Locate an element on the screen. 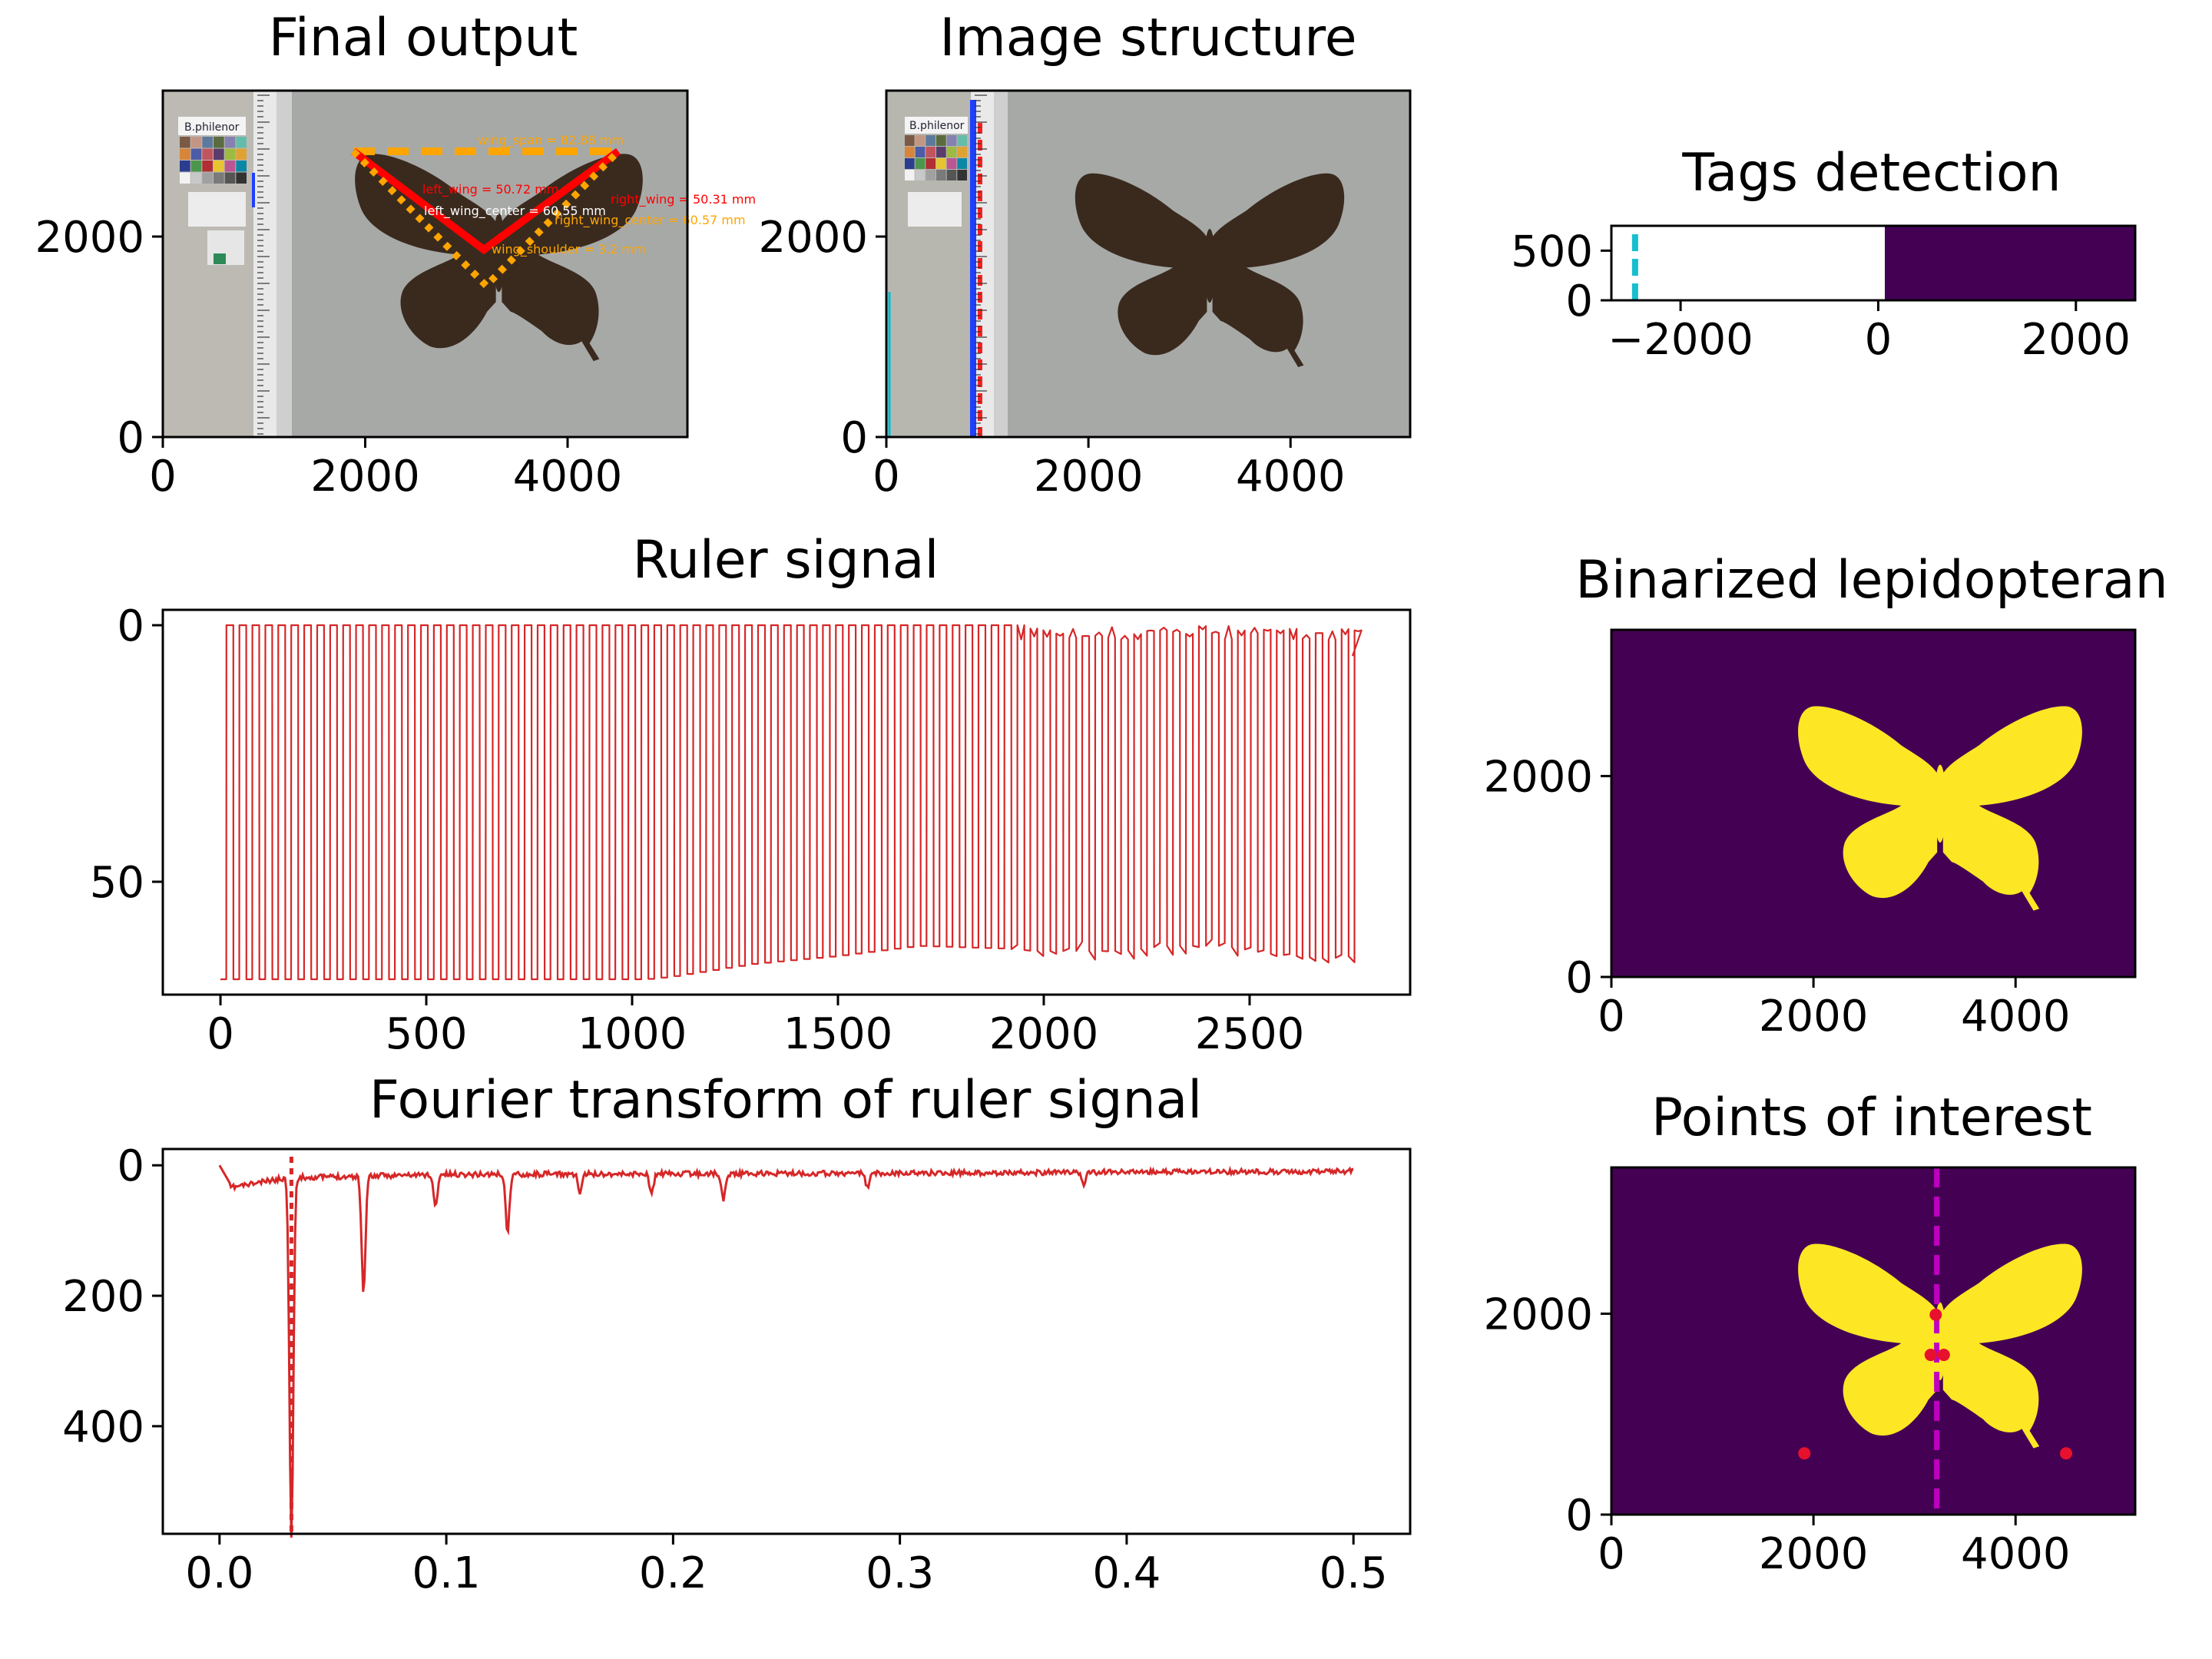 The image size is (2212, 1659). x-tick-label: 0.2 is located at coordinates (673, 1573).